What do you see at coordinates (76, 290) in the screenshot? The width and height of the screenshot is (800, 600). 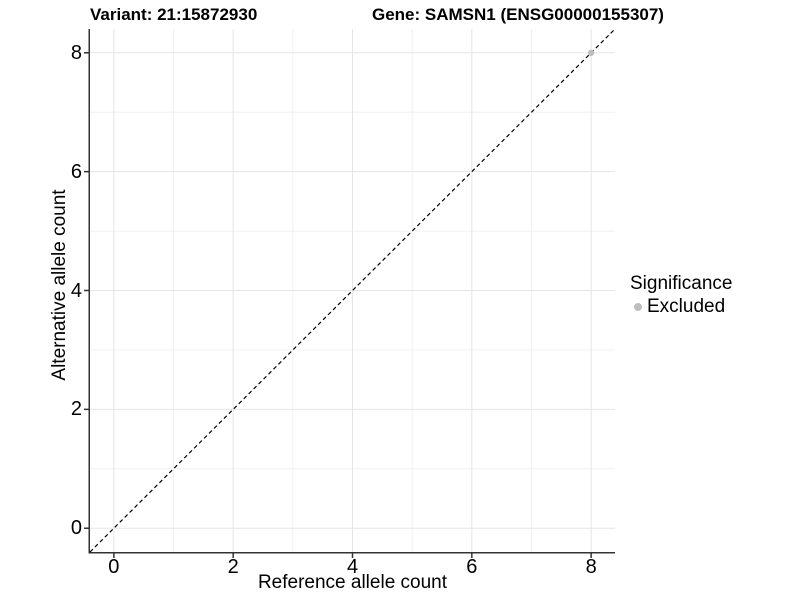 I see `y-tick-label: 4` at bounding box center [76, 290].